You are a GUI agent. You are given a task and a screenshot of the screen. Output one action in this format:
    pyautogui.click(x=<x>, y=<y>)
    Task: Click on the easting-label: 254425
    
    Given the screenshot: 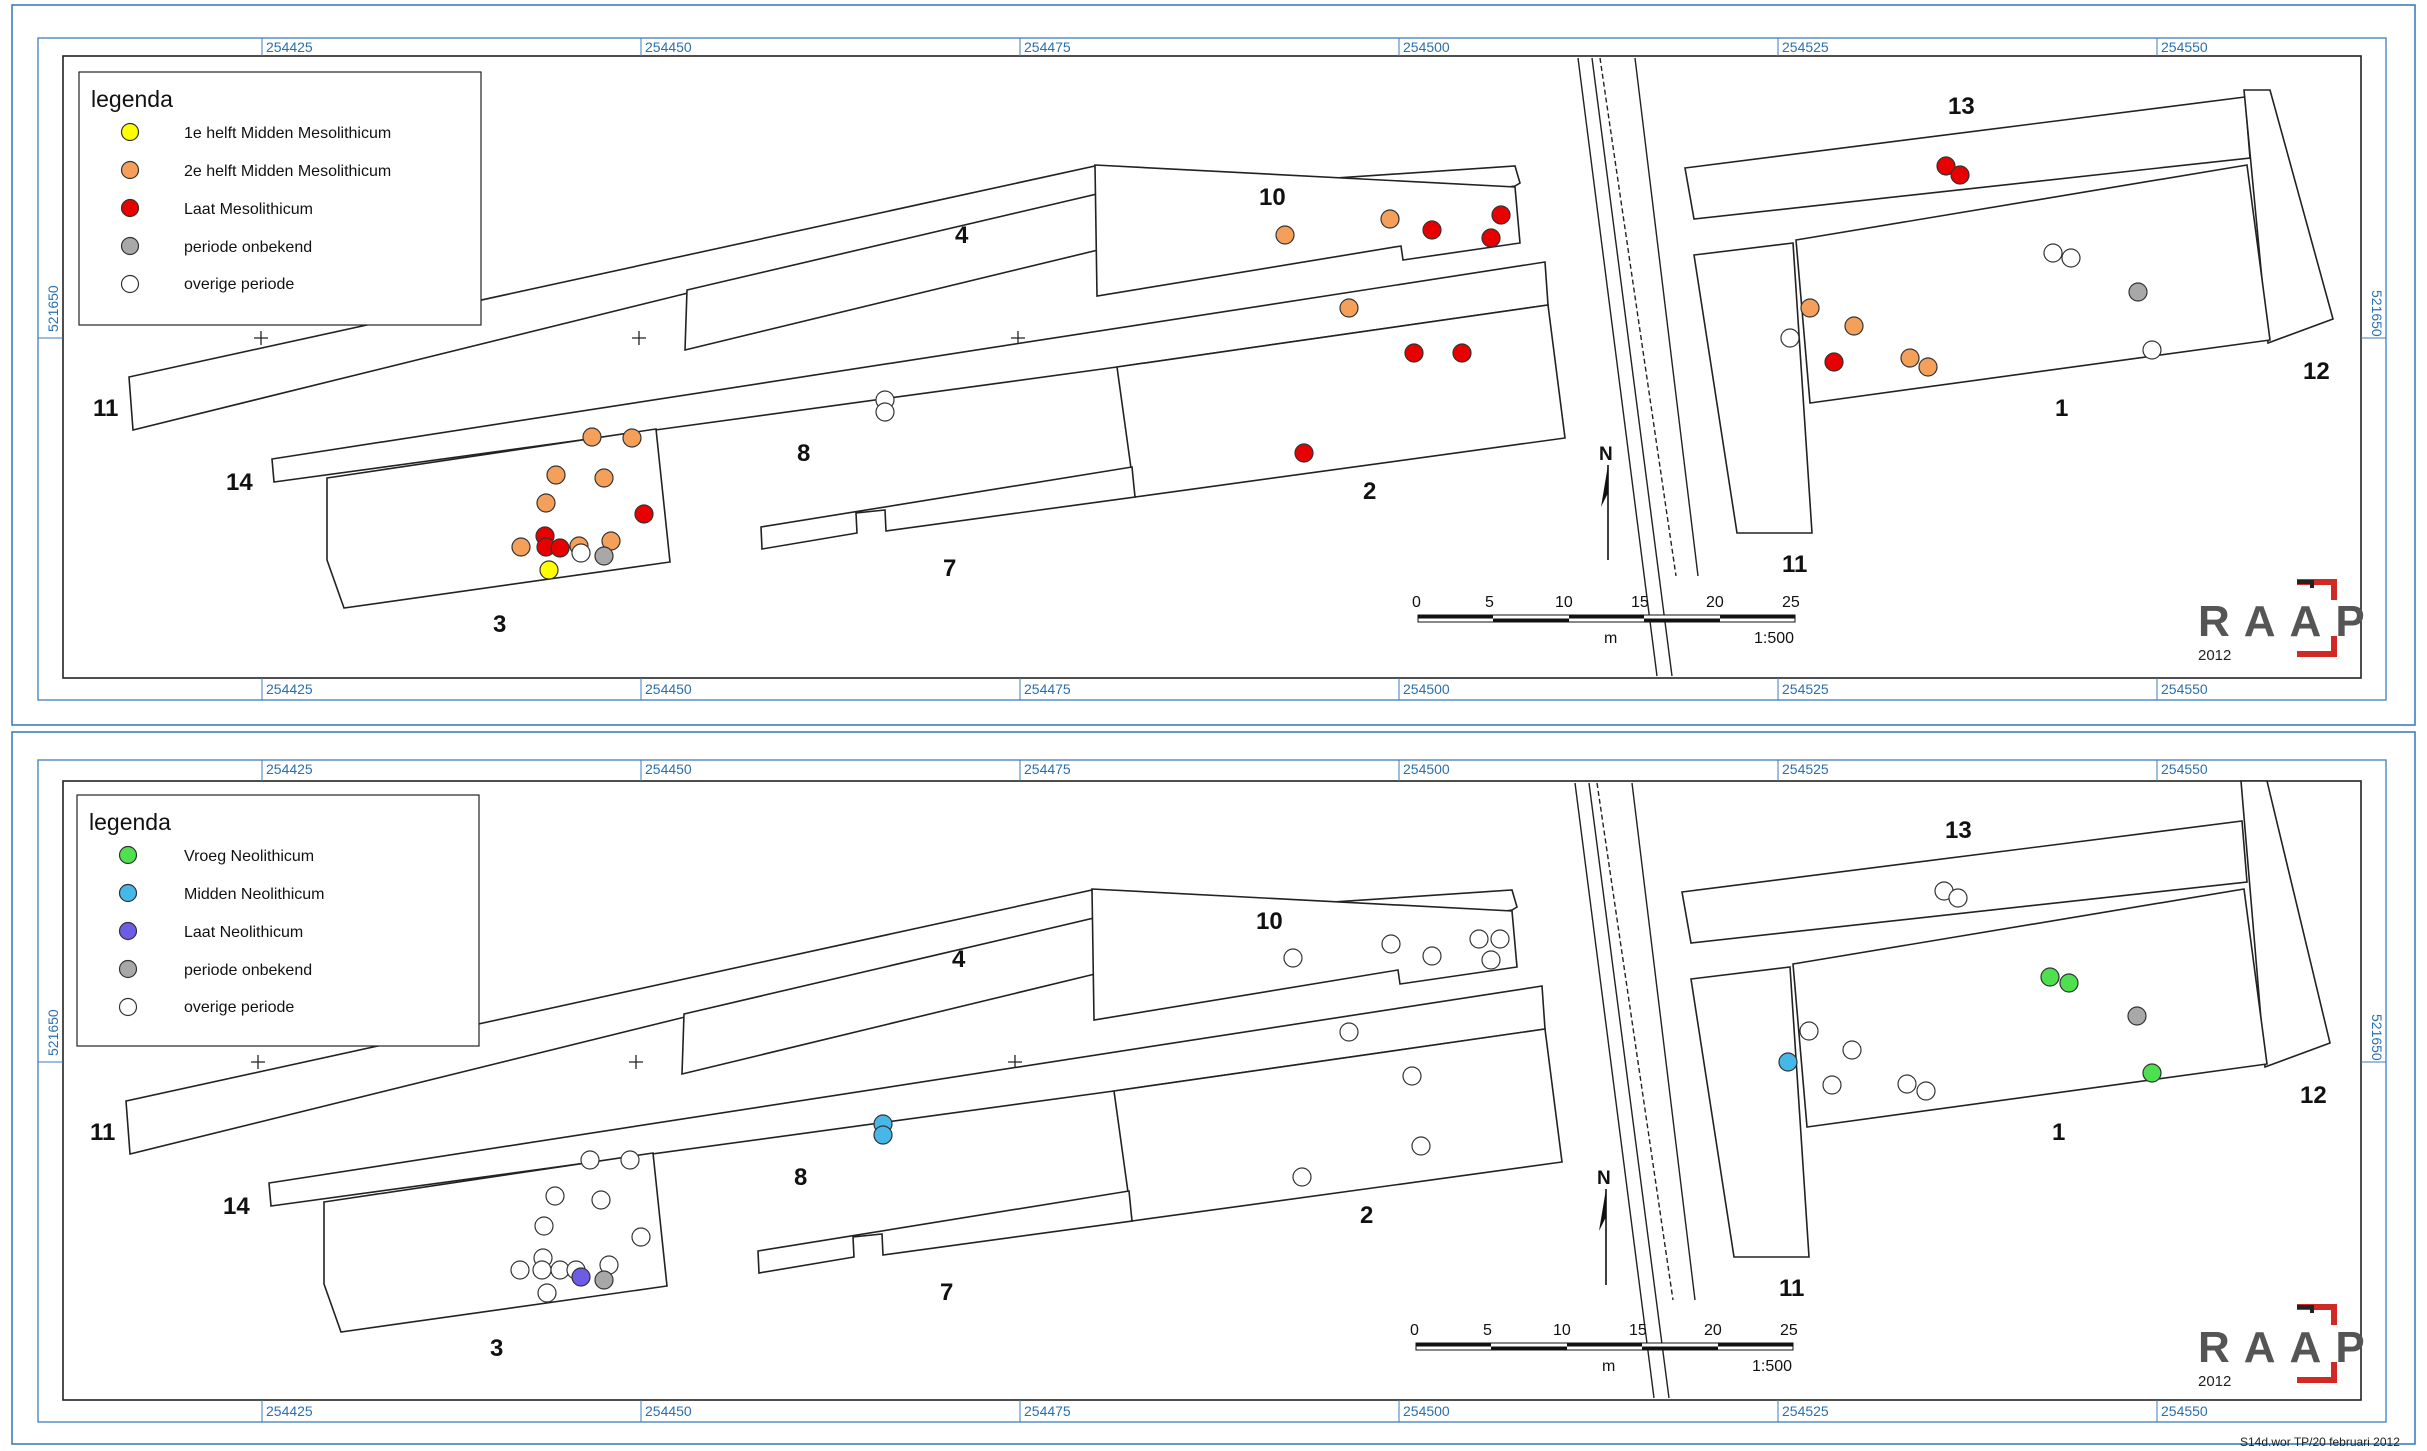 What is the action you would take?
    pyautogui.click(x=289, y=769)
    